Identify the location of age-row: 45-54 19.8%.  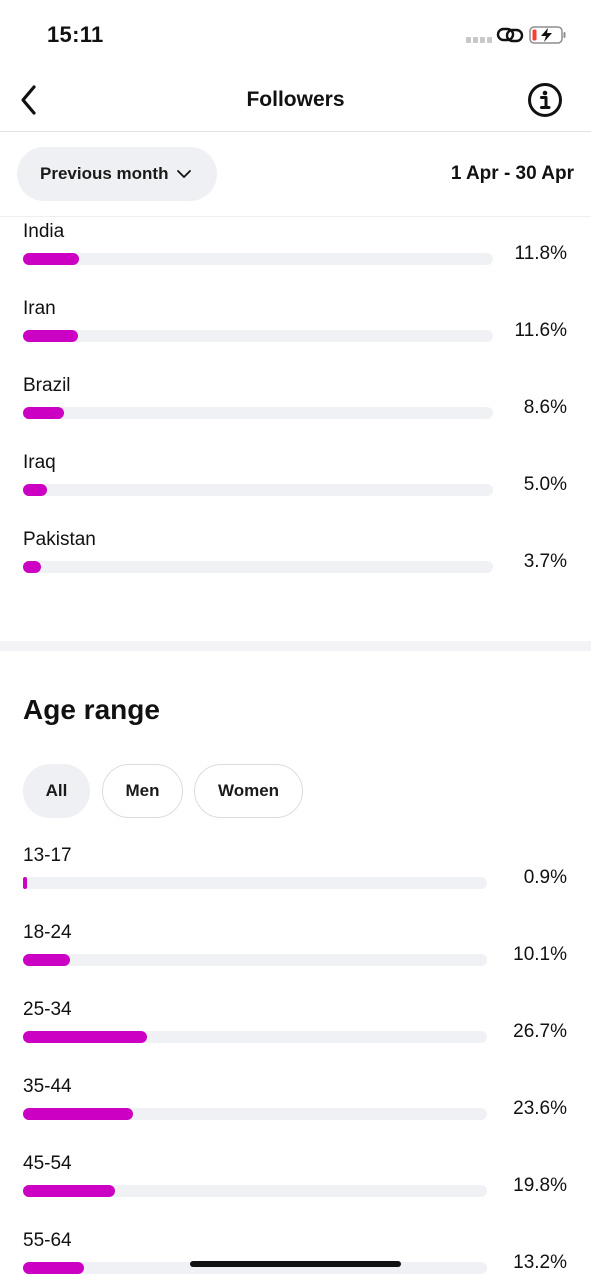
(295, 1191).